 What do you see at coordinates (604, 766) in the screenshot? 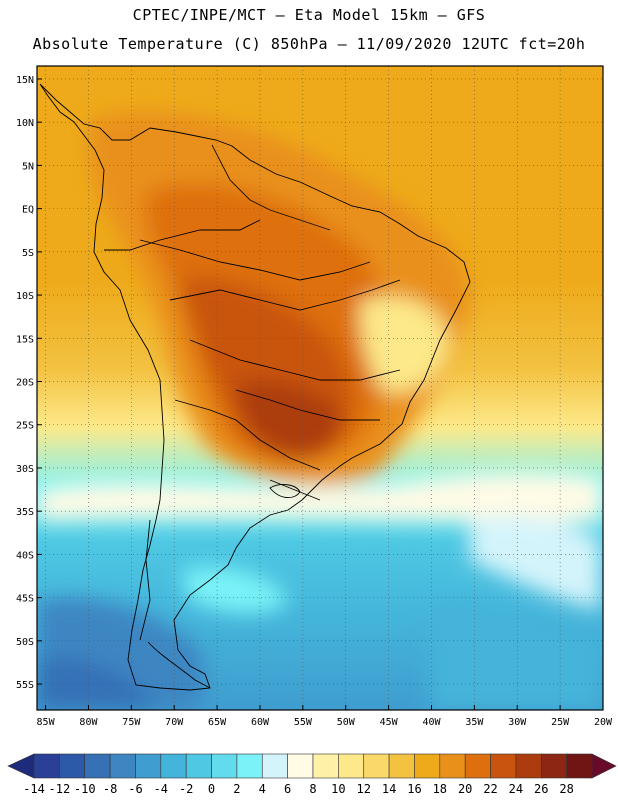
I see `colorbar-high-arrow` at bounding box center [604, 766].